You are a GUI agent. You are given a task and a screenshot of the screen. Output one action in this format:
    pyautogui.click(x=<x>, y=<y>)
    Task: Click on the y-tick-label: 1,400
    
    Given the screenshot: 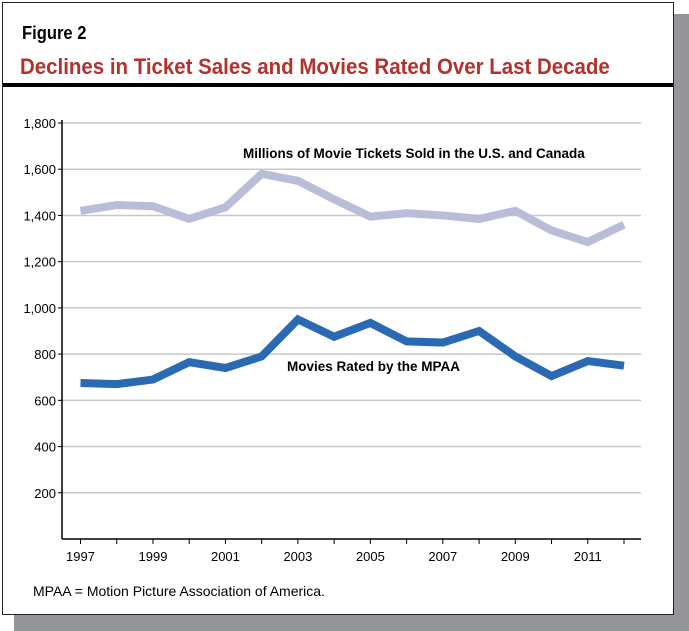 What is the action you would take?
    pyautogui.click(x=39, y=215)
    